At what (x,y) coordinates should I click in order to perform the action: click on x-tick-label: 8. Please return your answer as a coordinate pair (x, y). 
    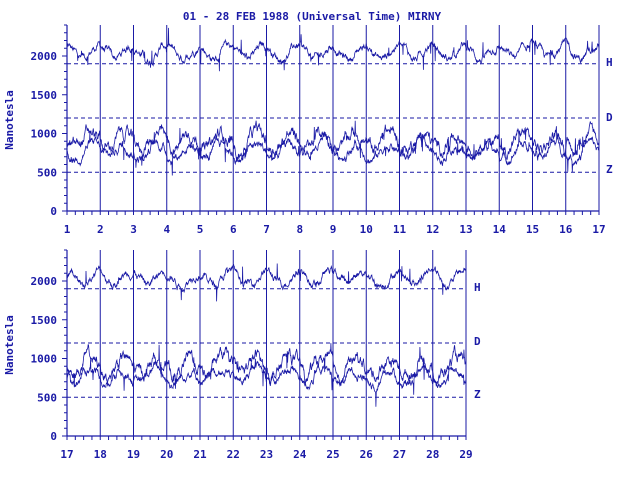
    Looking at the image, I should click on (299, 229).